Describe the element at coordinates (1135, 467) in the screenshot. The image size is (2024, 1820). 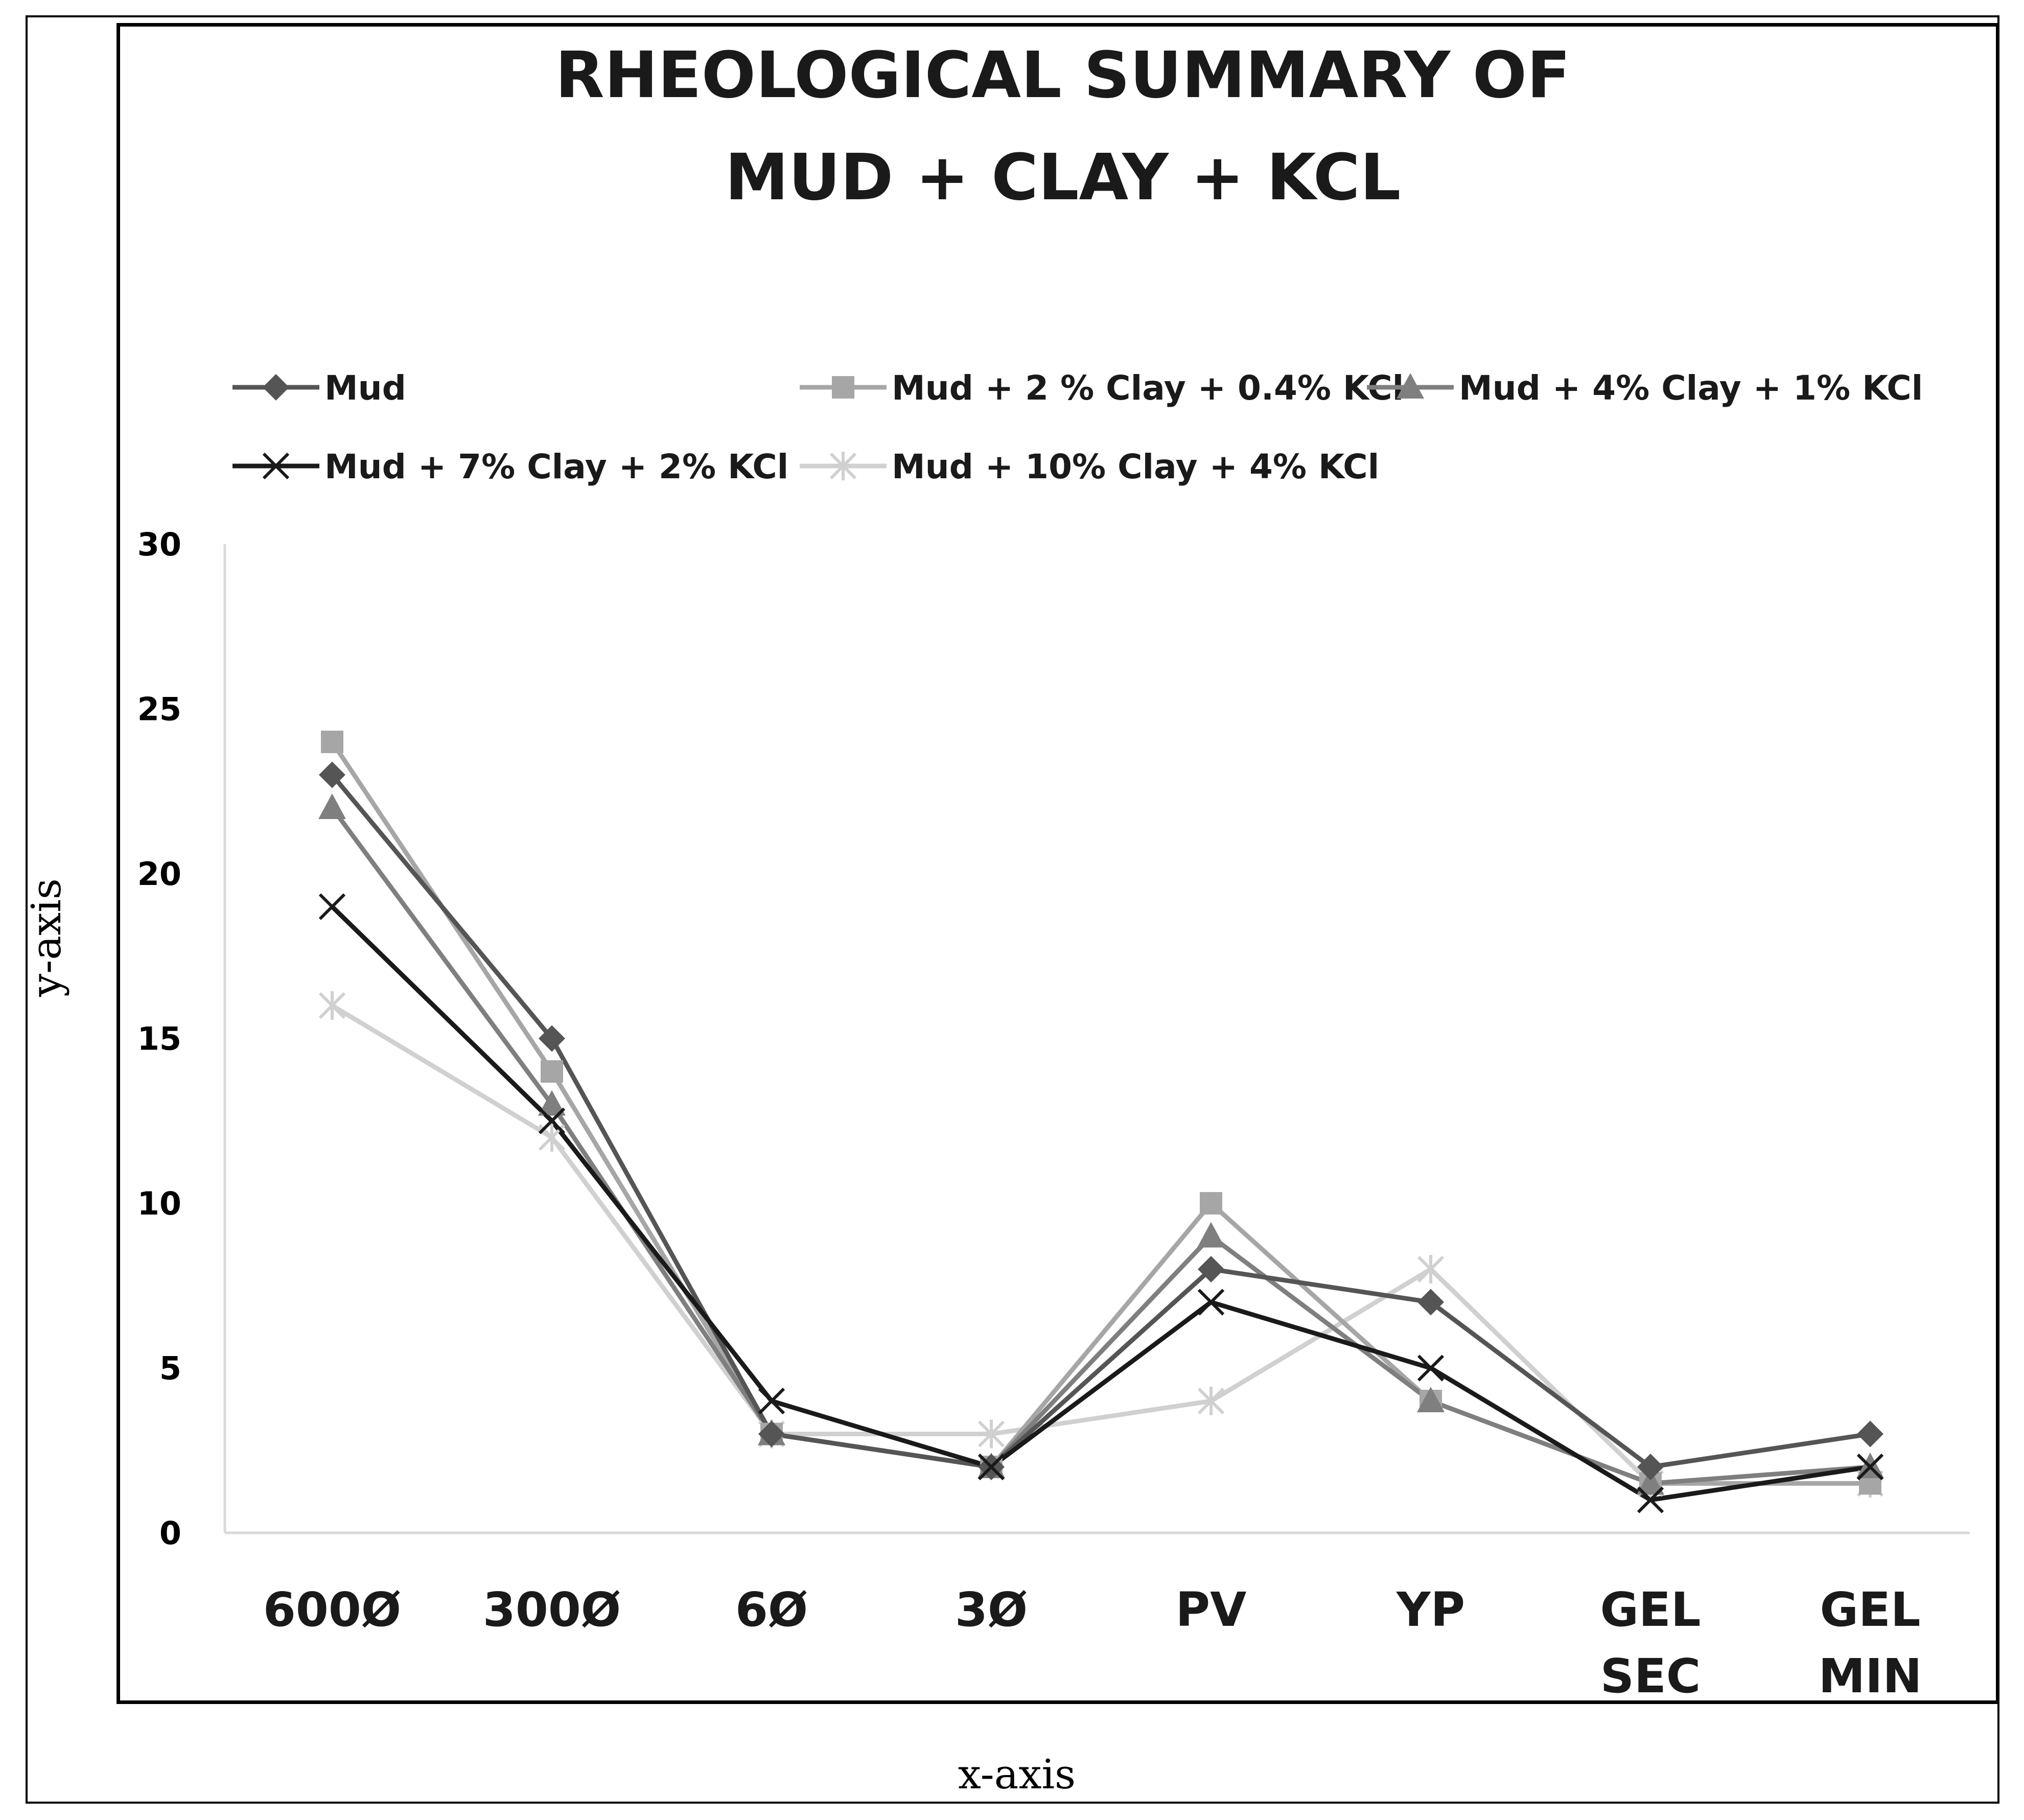
I see `legend-label: Mud + 10% Clay + 4% KCl` at that location.